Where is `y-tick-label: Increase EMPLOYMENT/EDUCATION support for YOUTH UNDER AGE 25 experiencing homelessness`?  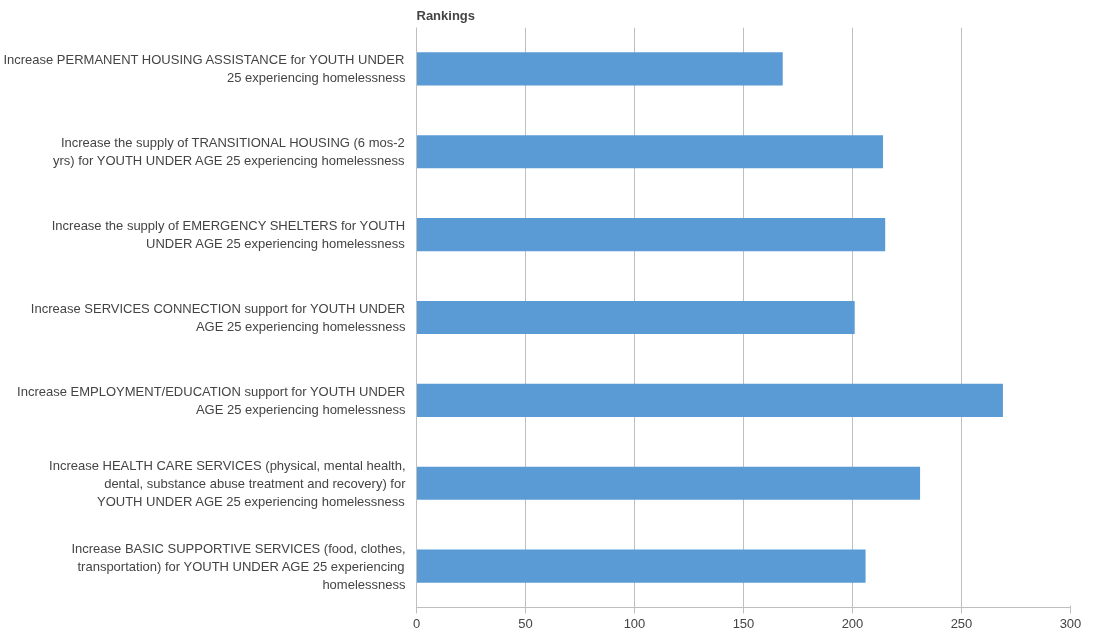
y-tick-label: Increase EMPLOYMENT/EDUCATION support for YOUTH UNDER AGE 25 experiencing homelessness is located at coordinates (211, 400).